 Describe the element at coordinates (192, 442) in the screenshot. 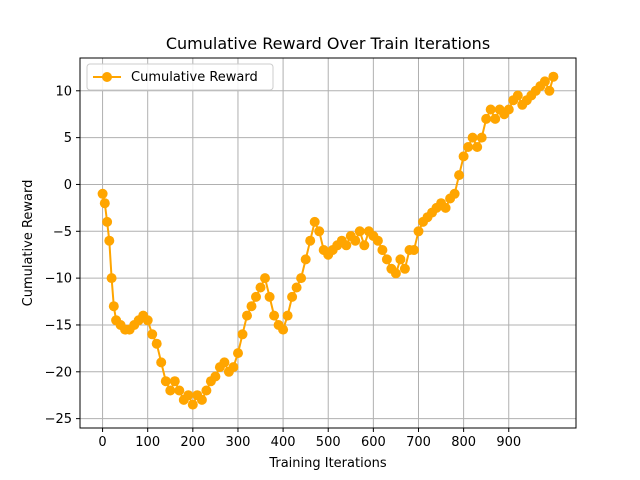

I see `x-tick-label: 200` at that location.